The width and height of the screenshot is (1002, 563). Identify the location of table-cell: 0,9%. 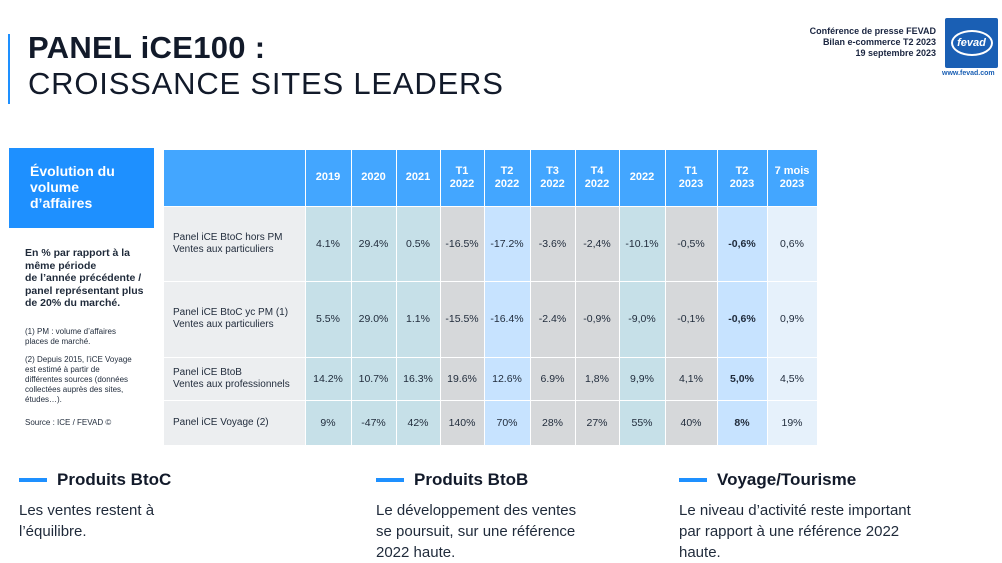
(792, 318).